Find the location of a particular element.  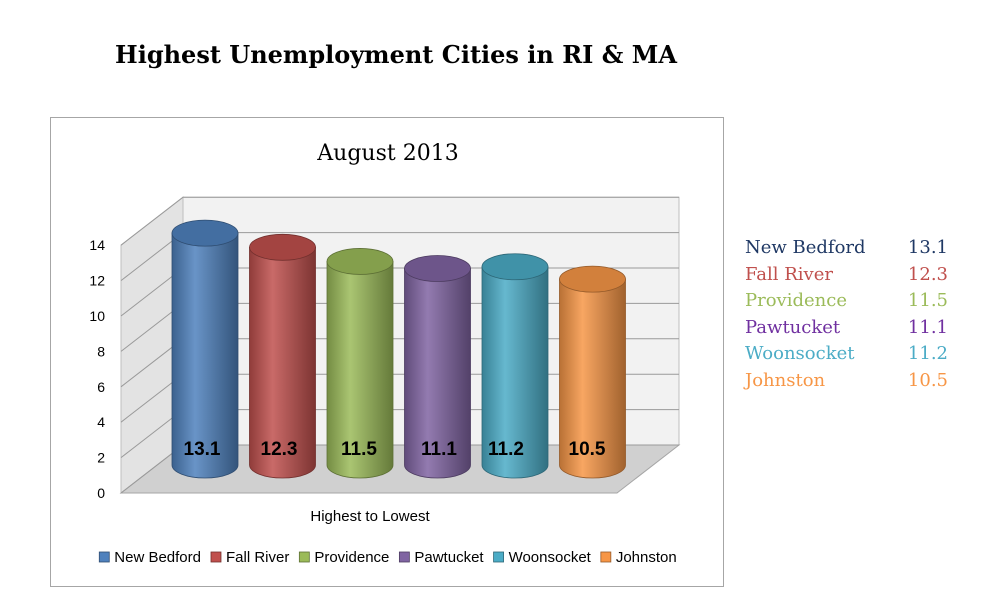

legend-item: Woonsocket is located at coordinates (550, 557).